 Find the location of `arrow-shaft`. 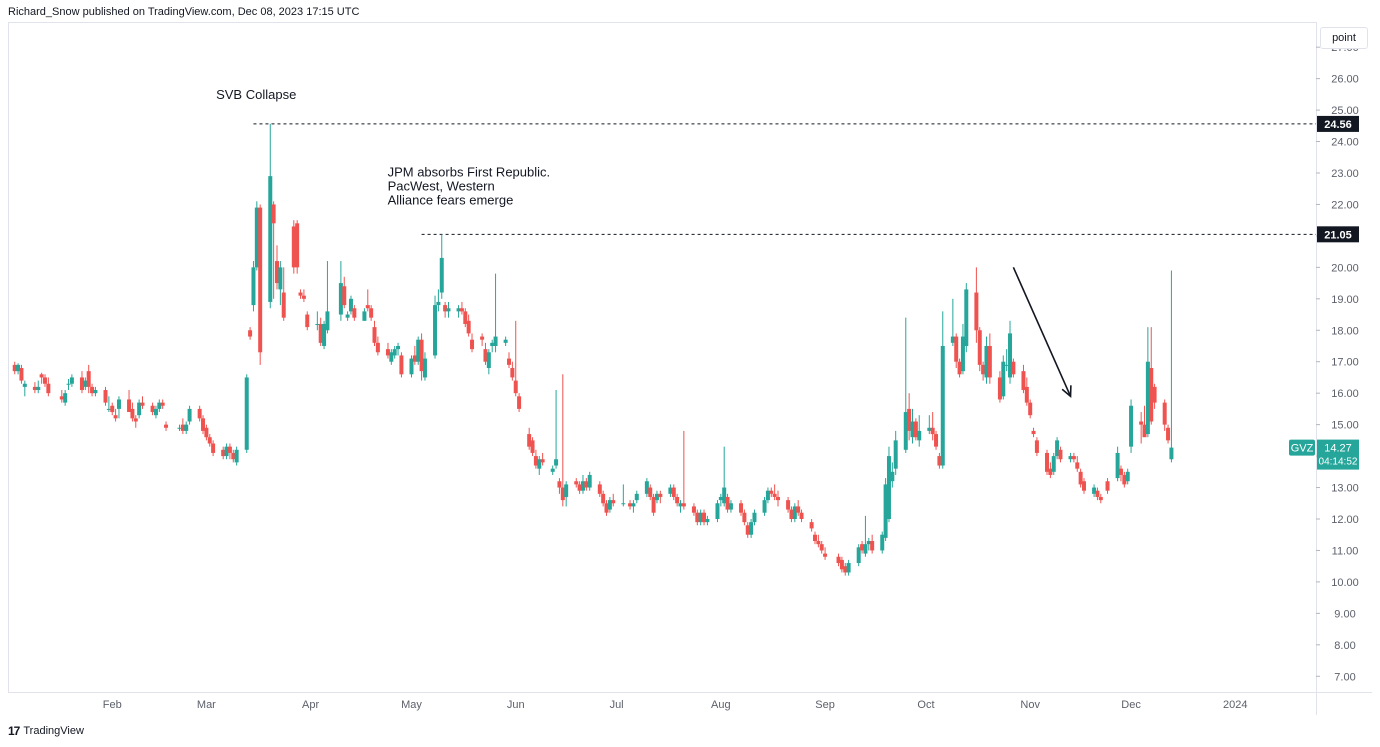

arrow-shaft is located at coordinates (1042, 332).